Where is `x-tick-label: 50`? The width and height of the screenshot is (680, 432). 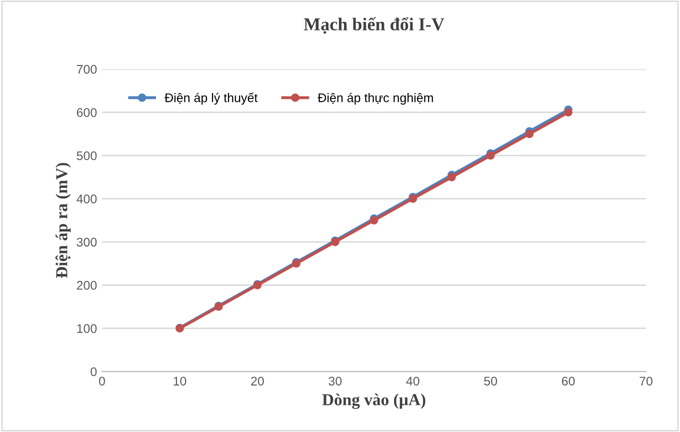
x-tick-label: 50 is located at coordinates (491, 381).